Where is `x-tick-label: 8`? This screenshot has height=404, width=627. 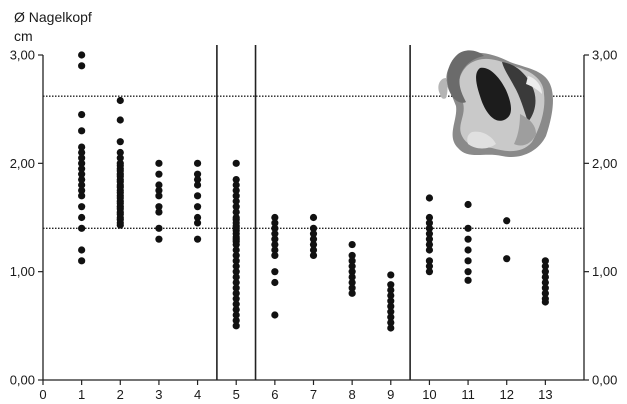 x-tick-label: 8 is located at coordinates (352, 394).